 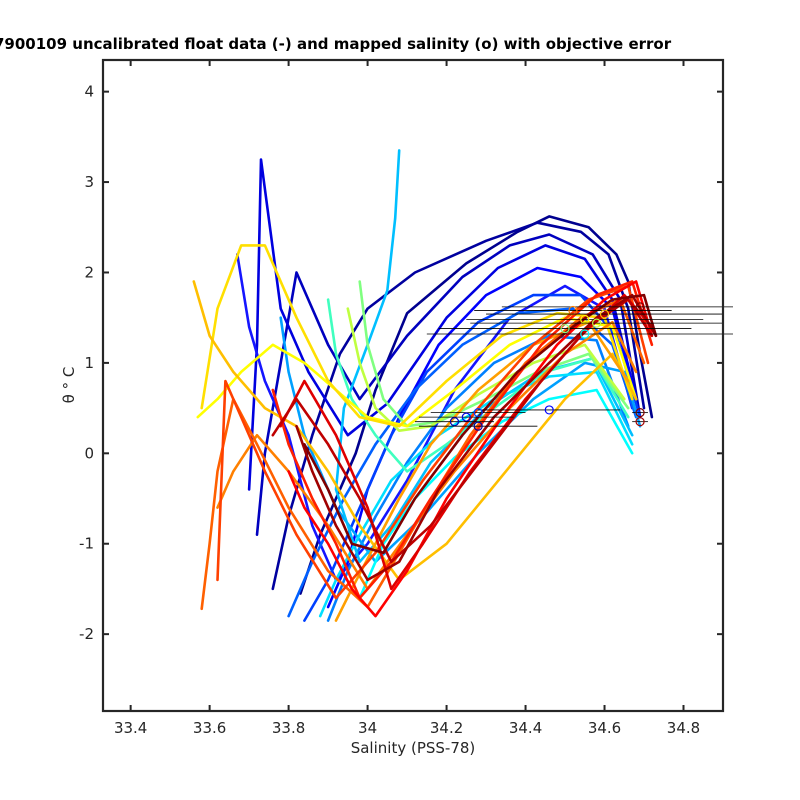 I want to click on x-tick-label-5: 34.2, so click(x=446, y=728).